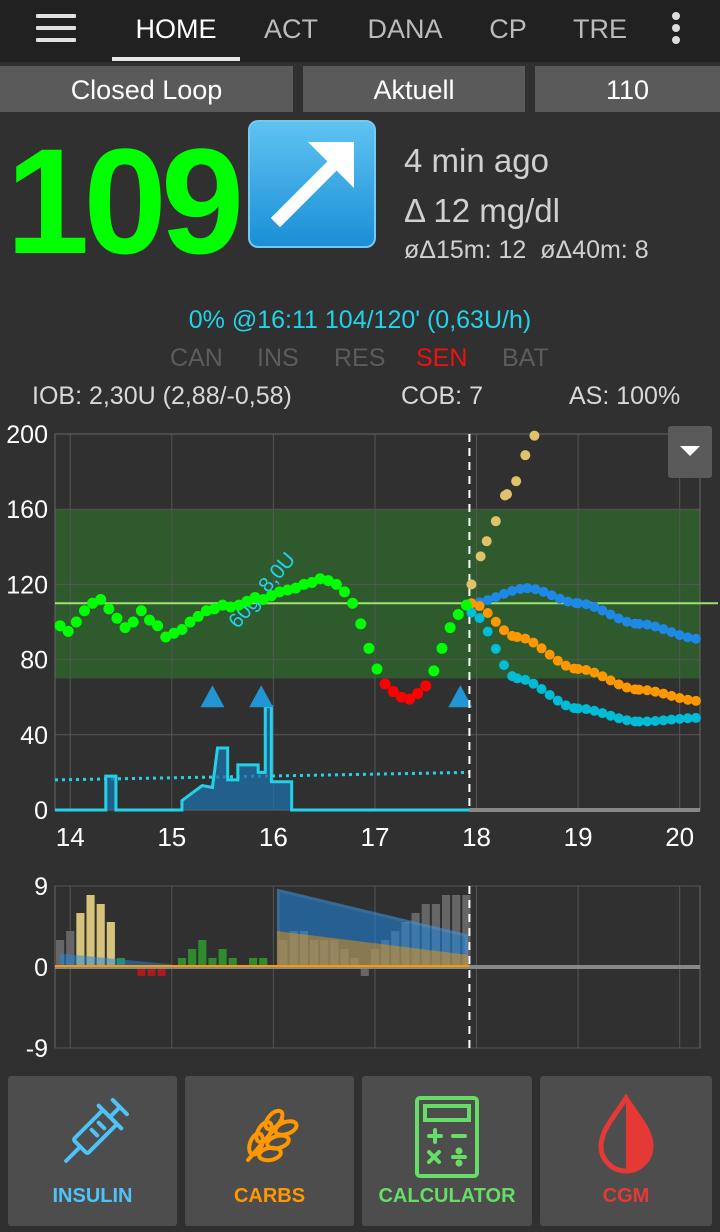  What do you see at coordinates (171, 837) in the screenshot?
I see `x-tick-label: 15` at bounding box center [171, 837].